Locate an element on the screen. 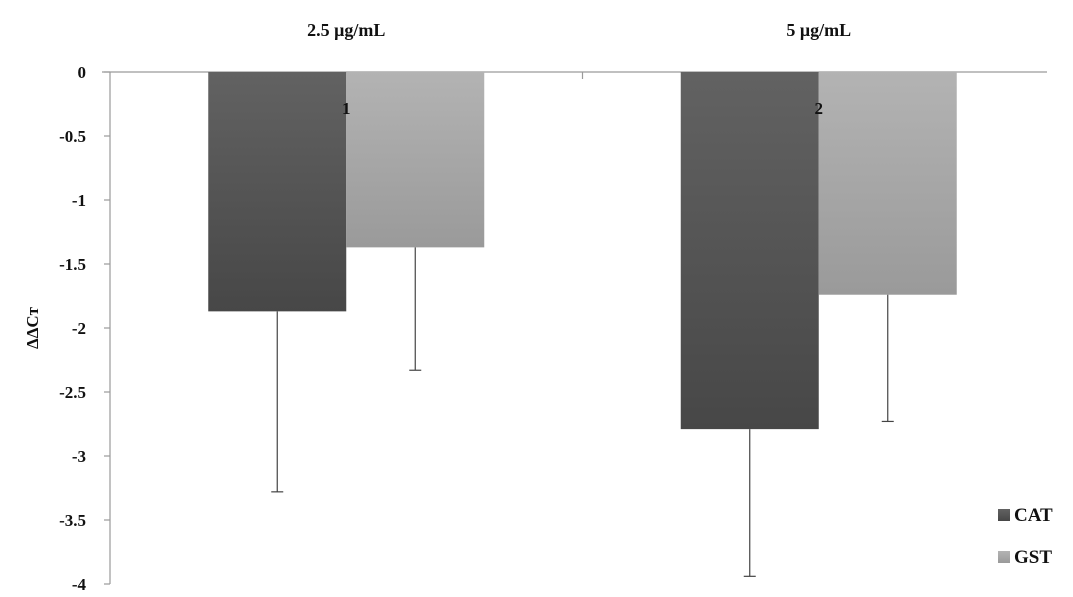 This screenshot has height=597, width=1073. y-tick-label: -0.5 is located at coordinates (72, 136).